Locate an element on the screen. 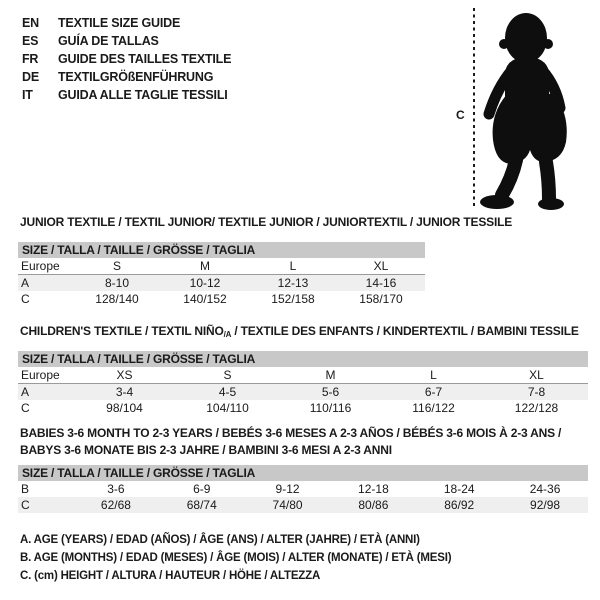 The image size is (600, 600). language-title: GUIDA ALLE TAGLIE TESSILI is located at coordinates (143, 95).